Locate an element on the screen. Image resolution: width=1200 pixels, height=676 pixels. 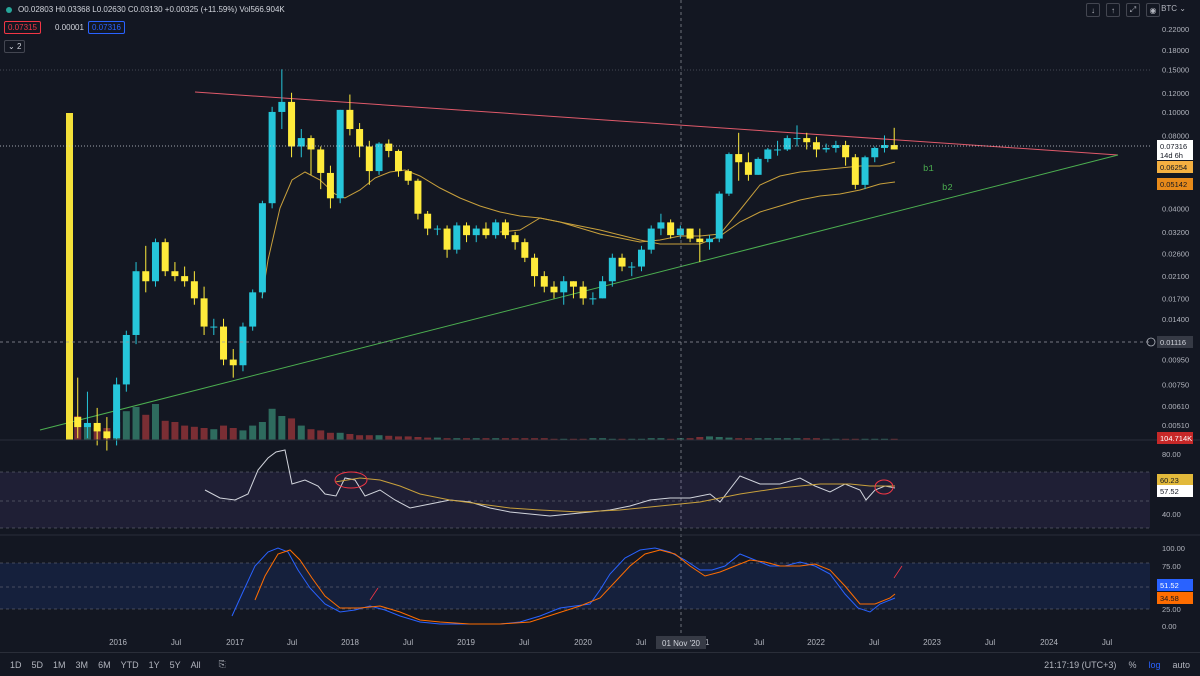
annotation-b1: b1 is located at coordinates (928, 169).